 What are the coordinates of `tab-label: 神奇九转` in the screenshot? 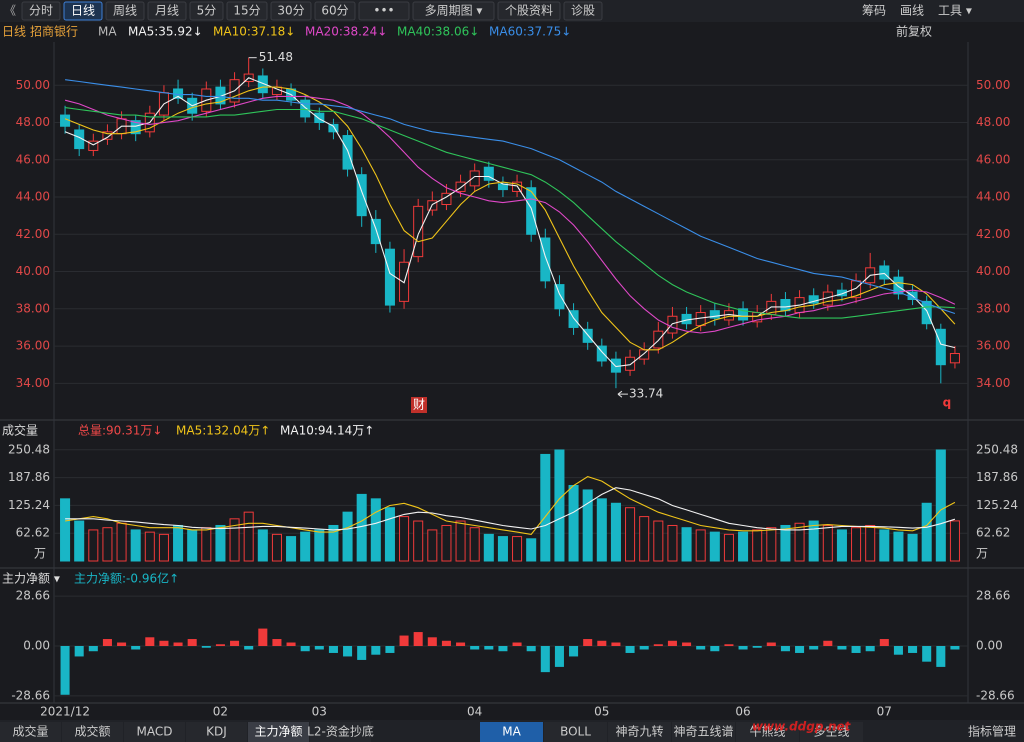 It's located at (639, 731).